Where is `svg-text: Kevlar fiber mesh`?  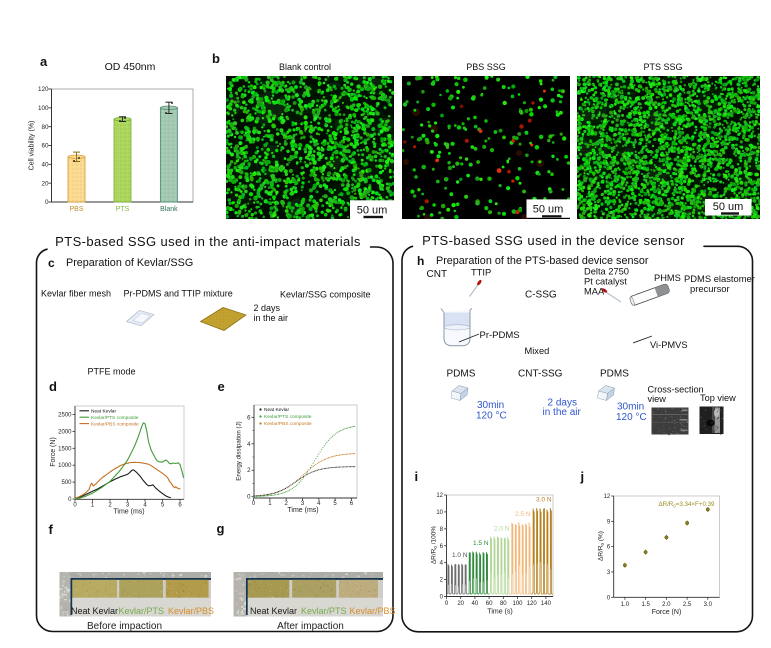 svg-text: Kevlar fiber mesh is located at coordinates (76, 294).